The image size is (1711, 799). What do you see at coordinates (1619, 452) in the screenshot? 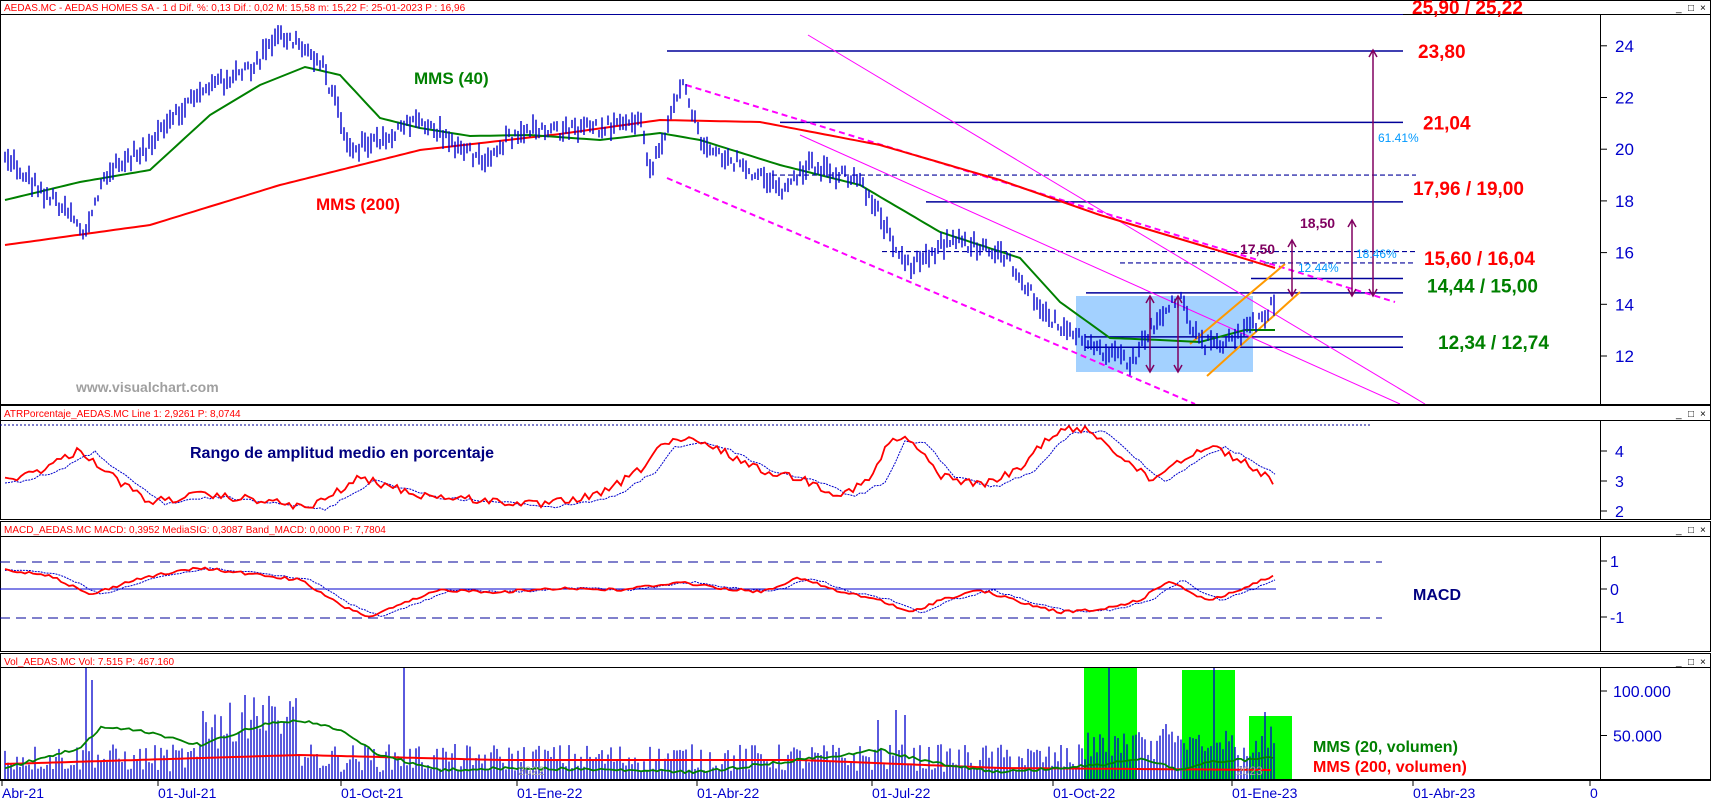
I see `y-tick-label: 4` at bounding box center [1619, 452].